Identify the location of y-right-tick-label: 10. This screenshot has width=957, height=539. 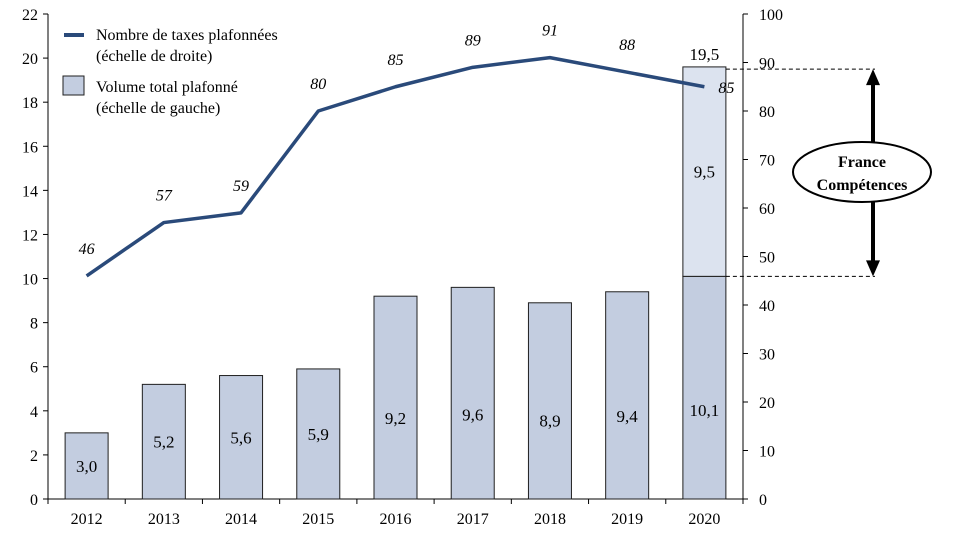
(767, 452).